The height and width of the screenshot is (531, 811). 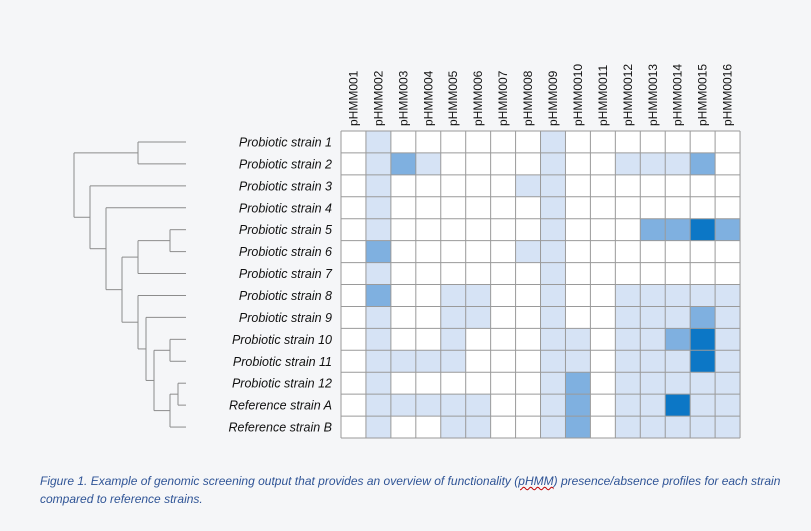 What do you see at coordinates (478, 98) in the screenshot?
I see `column-label: pHMM006` at bounding box center [478, 98].